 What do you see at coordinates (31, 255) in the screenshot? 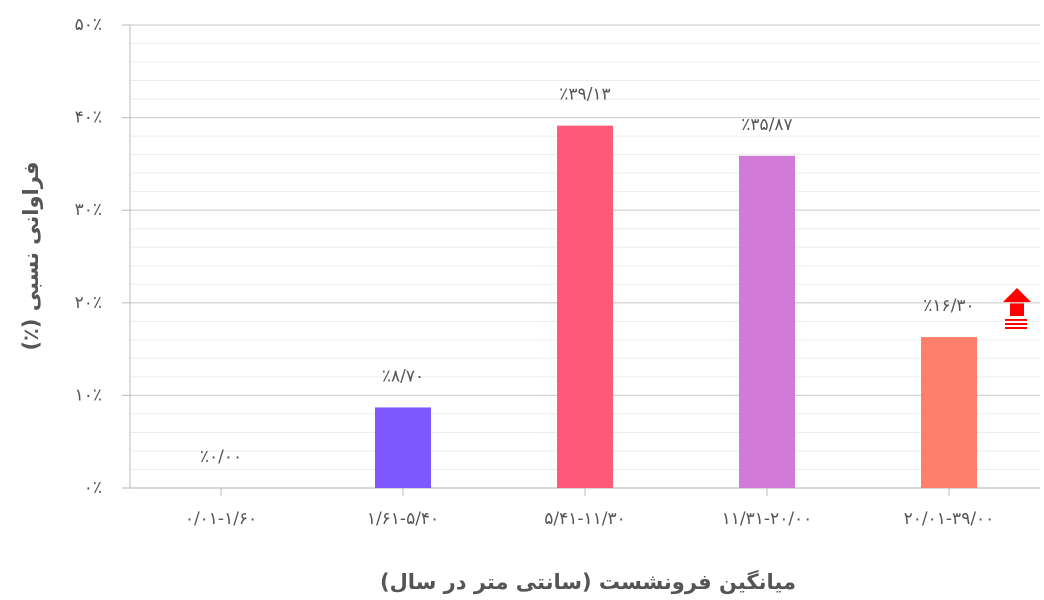
I see `y-axis-title: فراوانی نسبی (٪)` at bounding box center [31, 255].